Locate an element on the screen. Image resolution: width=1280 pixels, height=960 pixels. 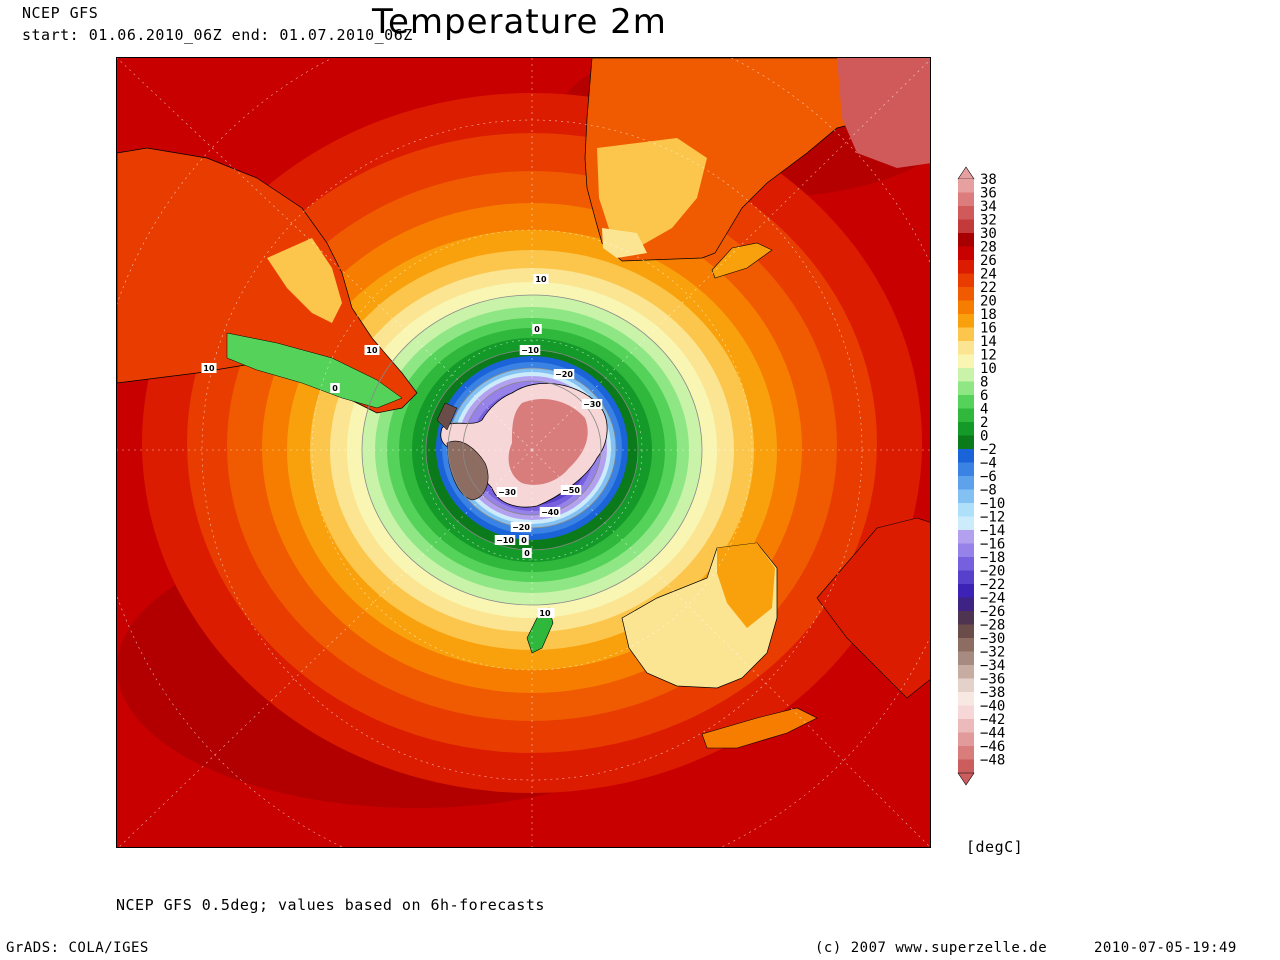
legend-label: −34 is located at coordinates (992, 666).